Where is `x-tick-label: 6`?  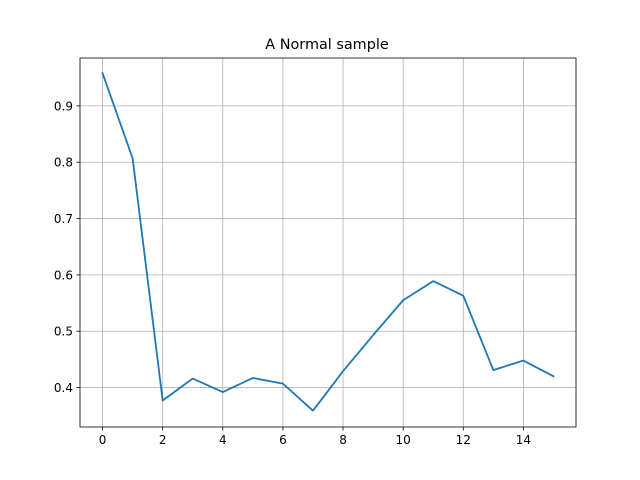 x-tick-label: 6 is located at coordinates (283, 440).